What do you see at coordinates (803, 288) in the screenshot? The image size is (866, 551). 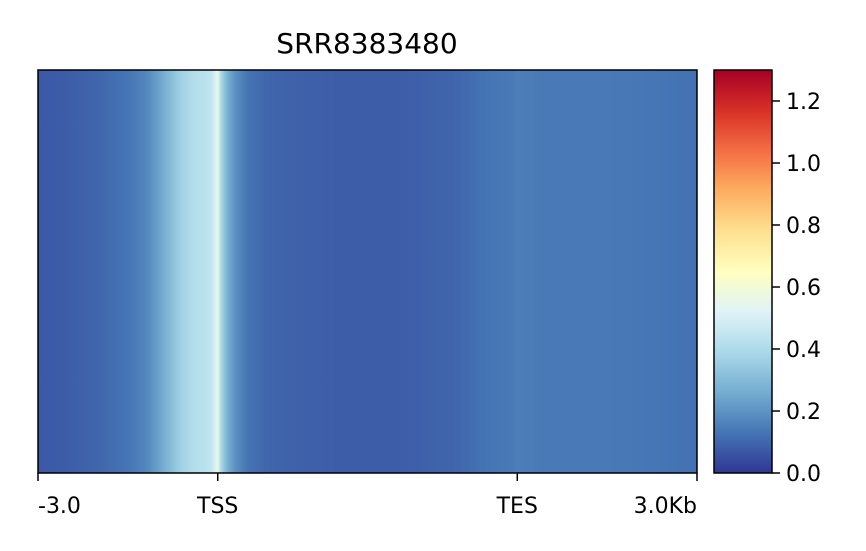 I see `colorbar-tick-label: 0.6` at bounding box center [803, 288].